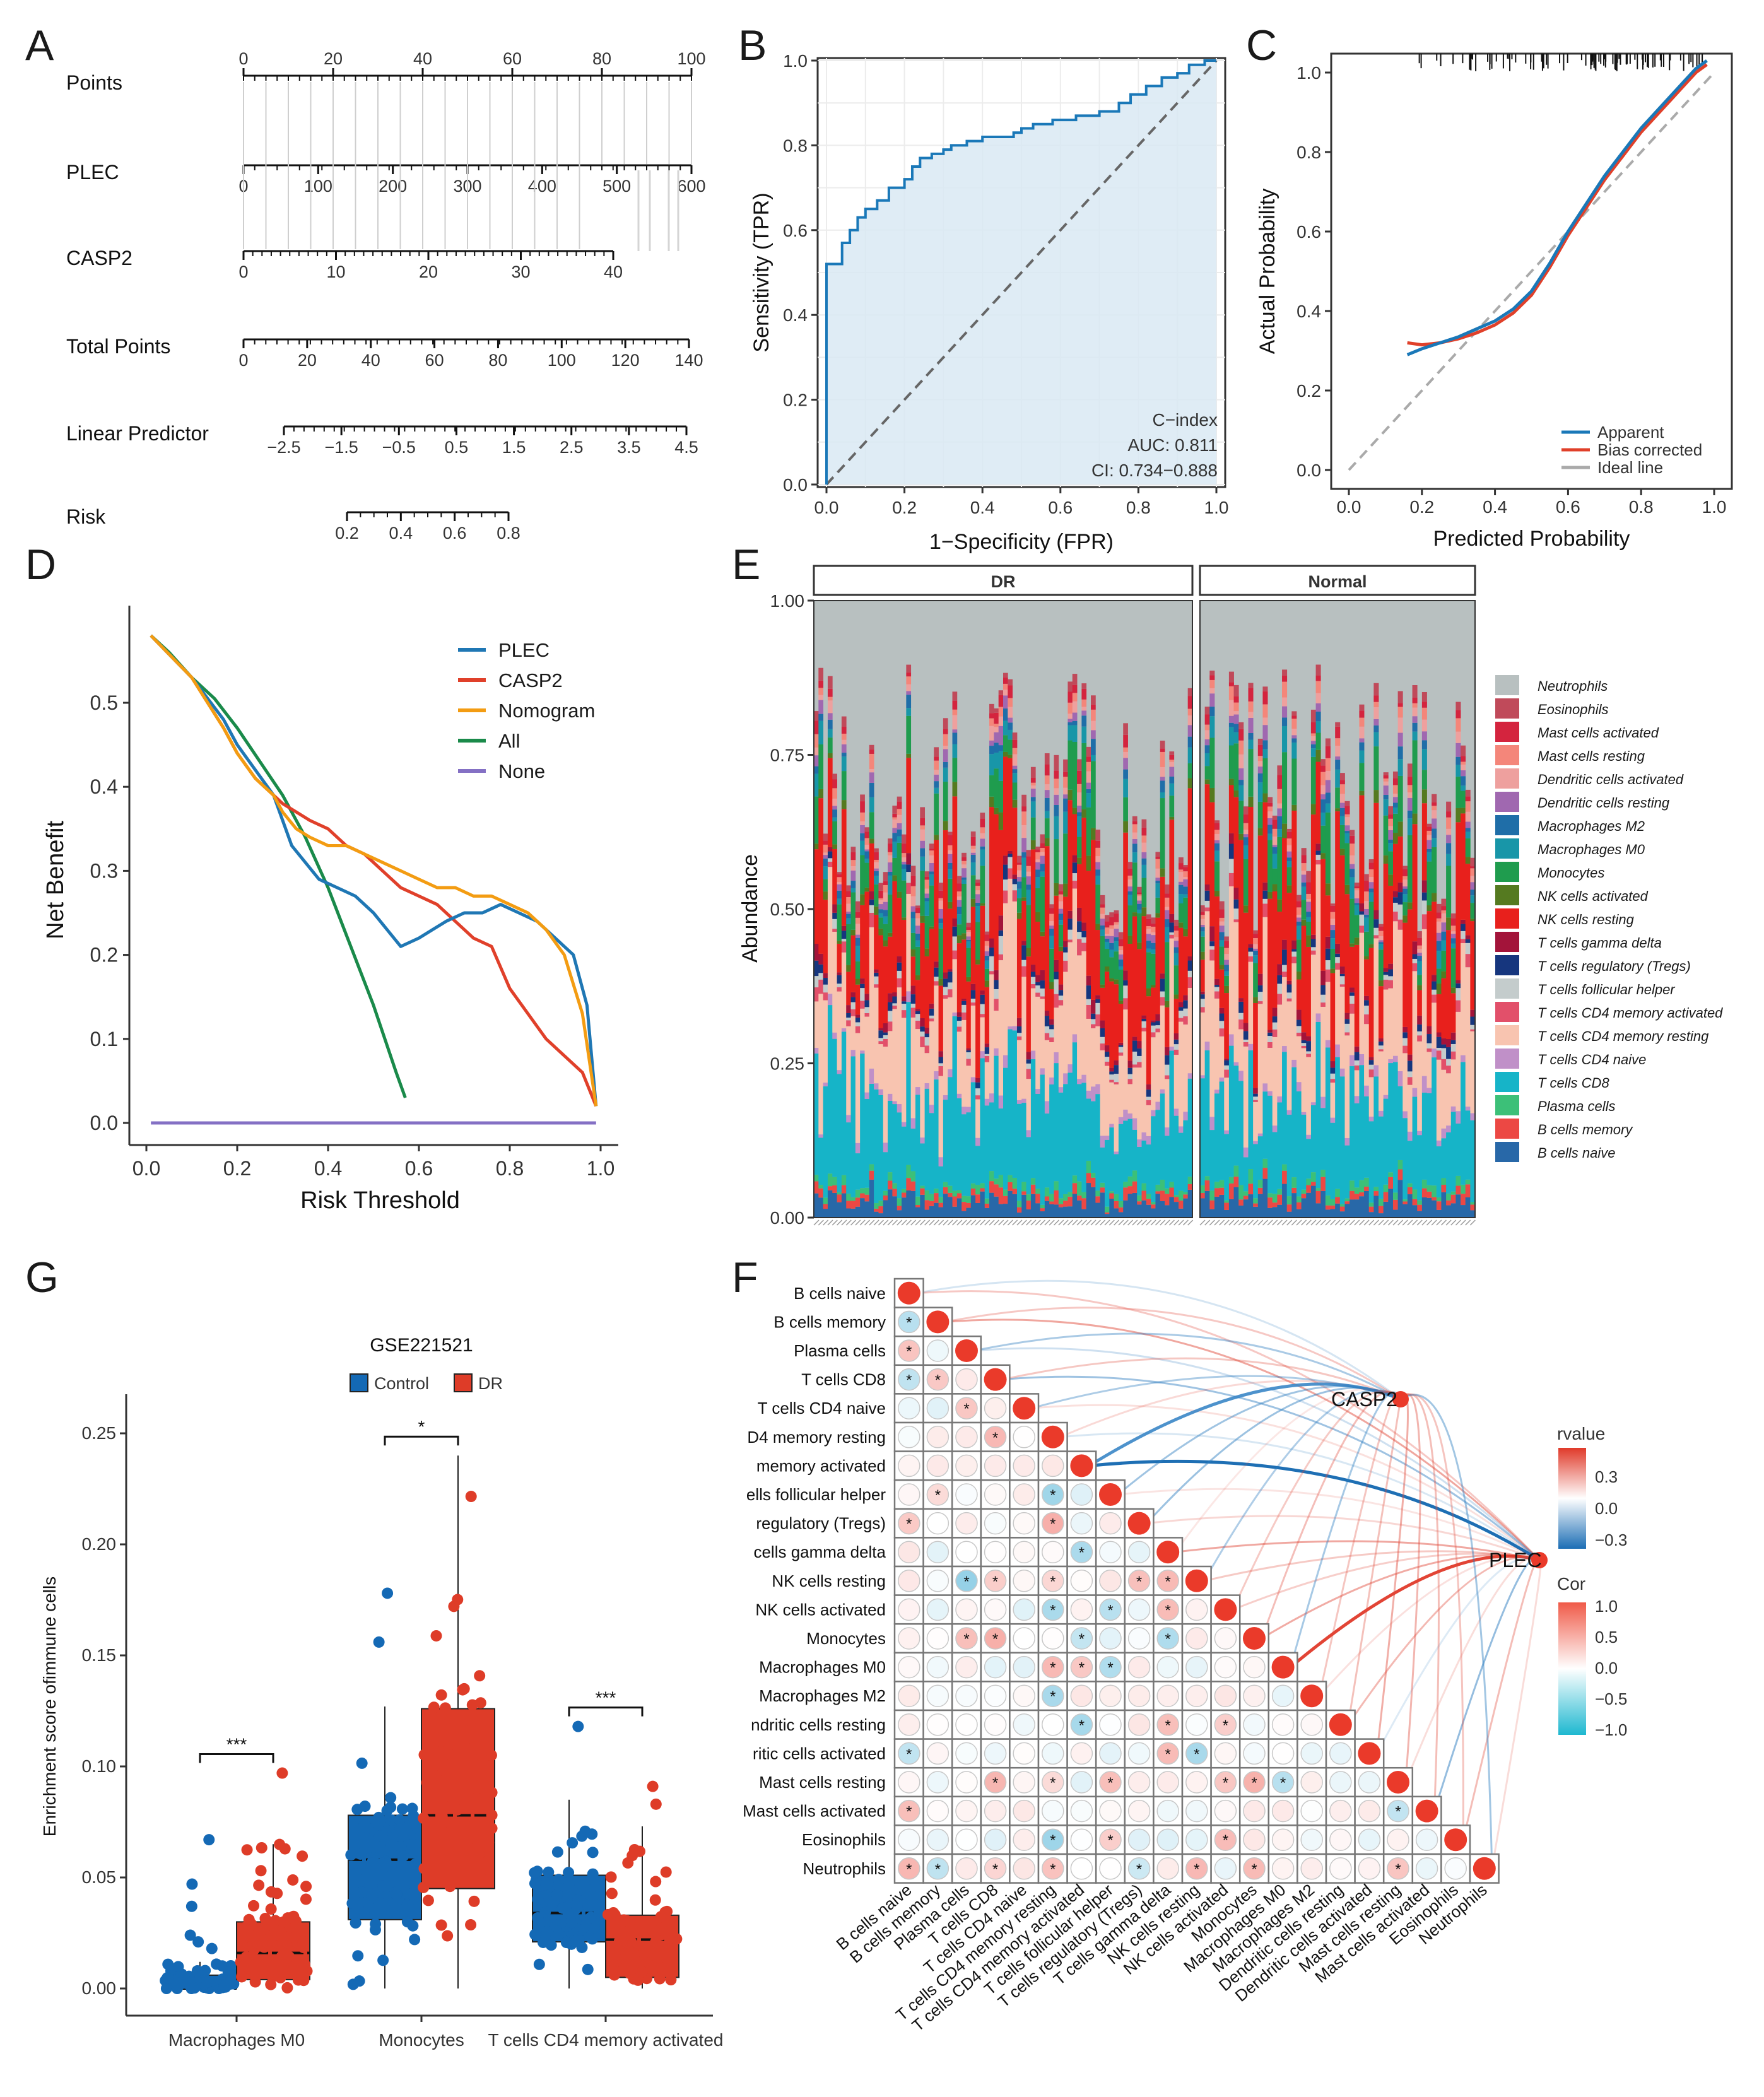 This screenshot has width=1764, height=2097. Describe the element at coordinates (1573, 709) in the screenshot. I see `legend-label: Eosinophils` at that location.